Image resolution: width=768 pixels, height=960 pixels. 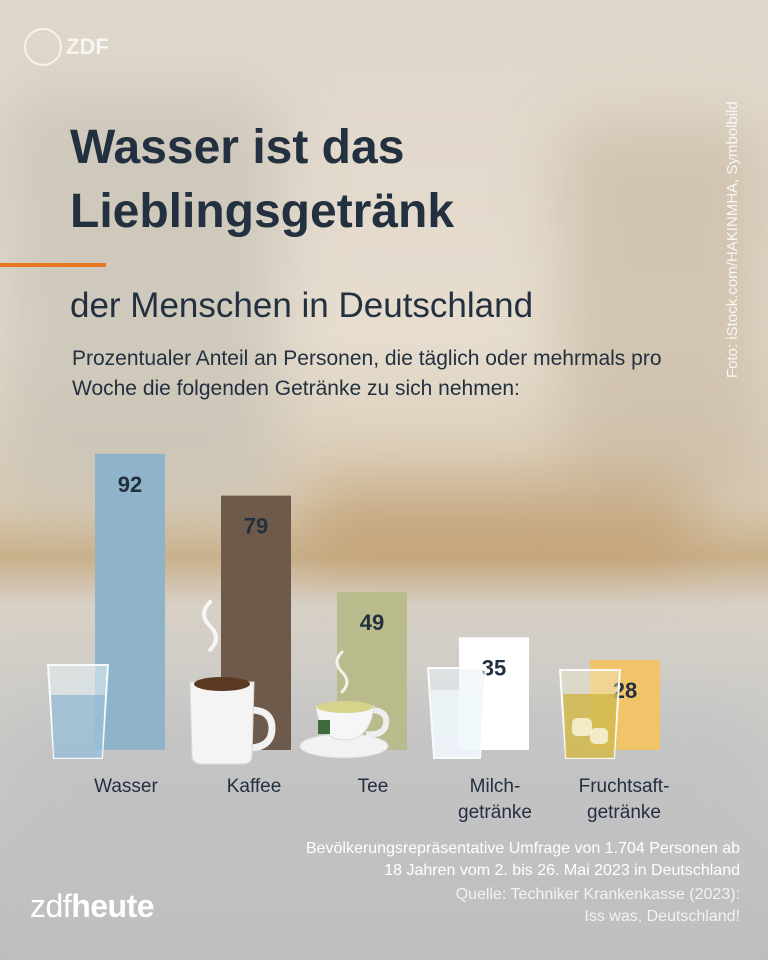 What do you see at coordinates (372, 622) in the screenshot?
I see `value-label-tee: 49` at bounding box center [372, 622].